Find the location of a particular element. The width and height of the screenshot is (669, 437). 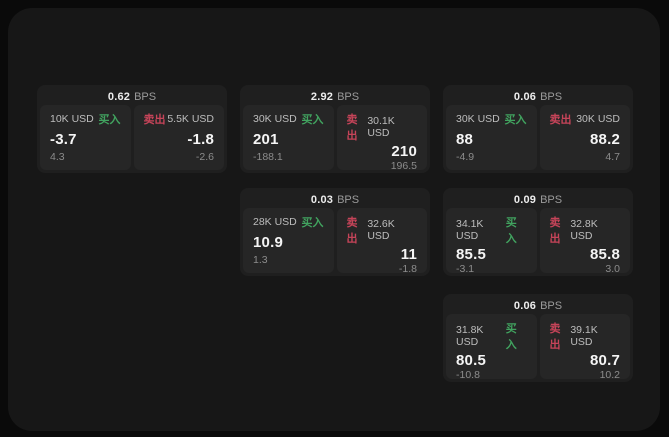

sell-delta: -1.8 is located at coordinates (407, 269).